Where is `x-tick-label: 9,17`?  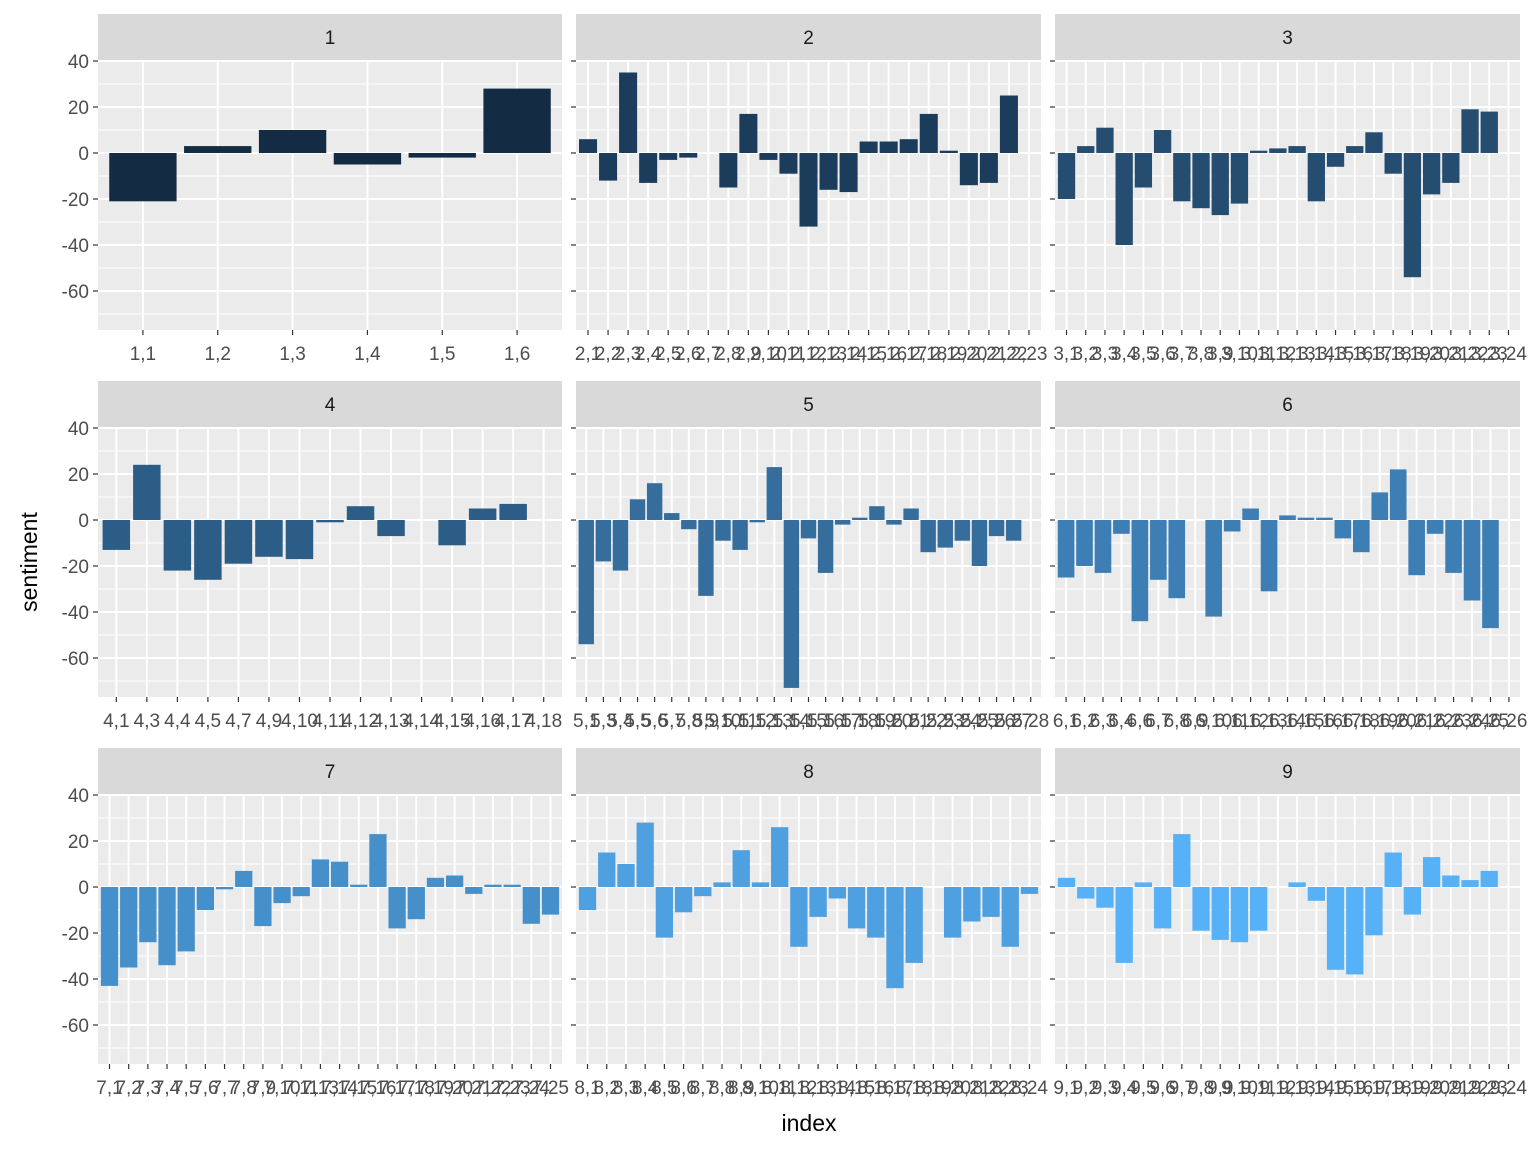
x-tick-label: 9,17 is located at coordinates (1373, 1088).